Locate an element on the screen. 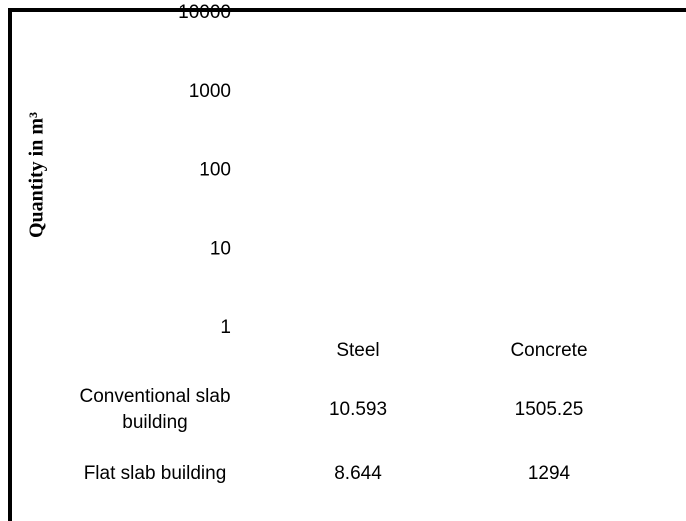  y-tick-label: 100 is located at coordinates (215, 170).